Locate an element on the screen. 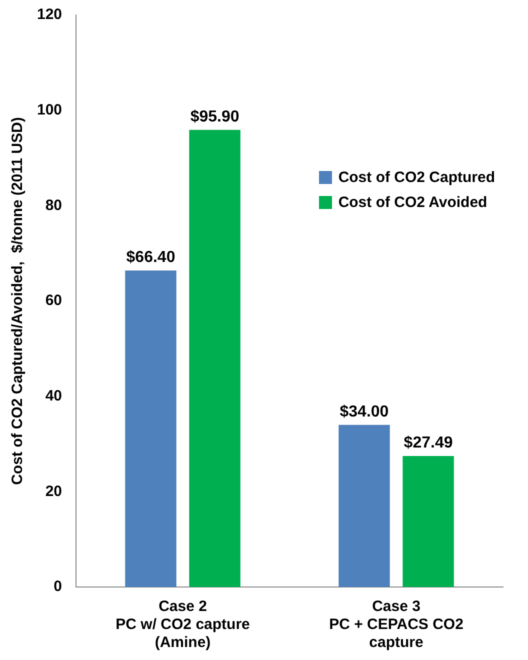 The image size is (528, 660). y-tick-label: 100 is located at coordinates (49, 109).